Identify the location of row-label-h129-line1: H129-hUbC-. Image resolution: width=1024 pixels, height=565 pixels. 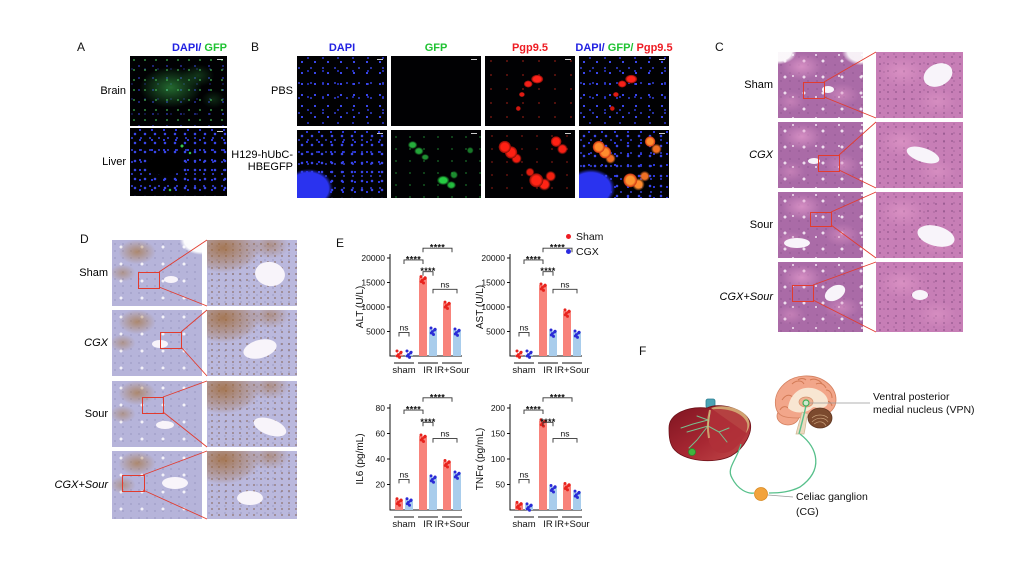
(262, 155).